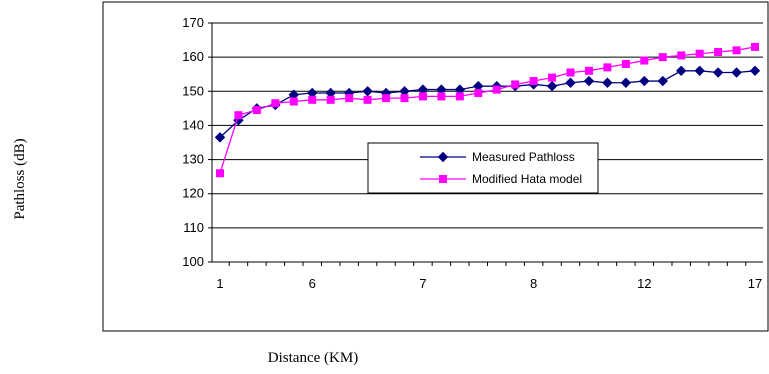 The height and width of the screenshot is (374, 769). I want to click on y-tick-label: 110, so click(193, 227).